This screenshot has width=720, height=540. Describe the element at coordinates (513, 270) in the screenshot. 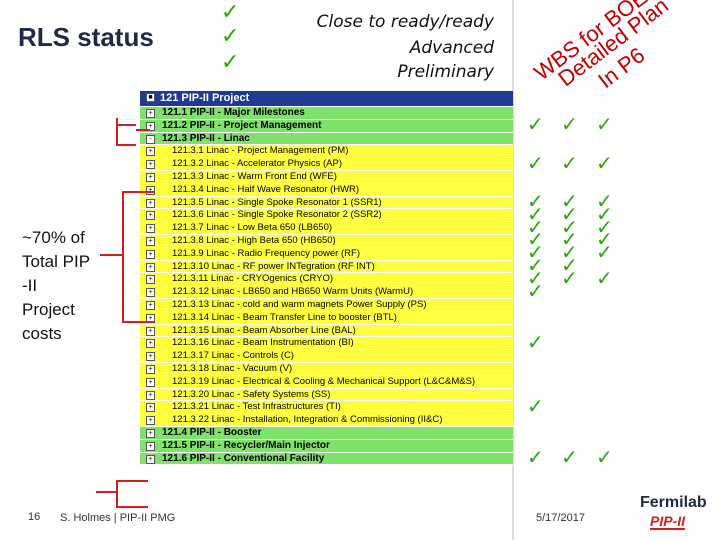

I see `divider-line` at that location.